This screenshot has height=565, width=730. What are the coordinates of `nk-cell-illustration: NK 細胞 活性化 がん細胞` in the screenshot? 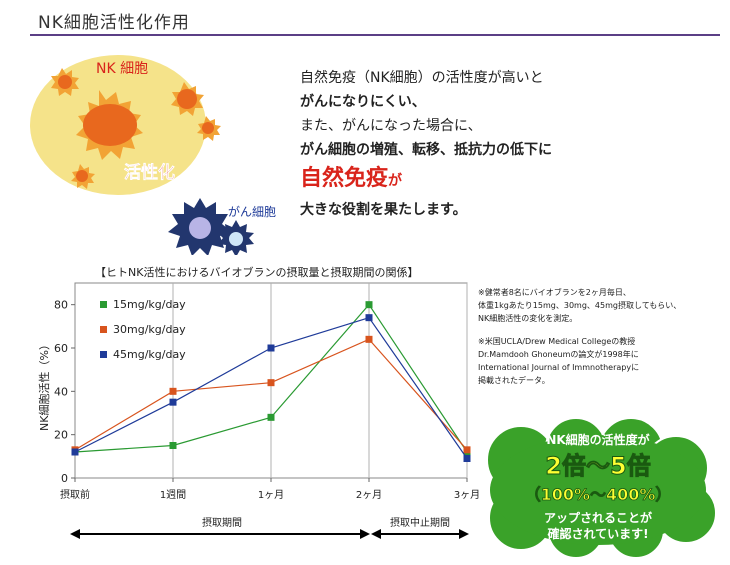 It's located at (153, 155).